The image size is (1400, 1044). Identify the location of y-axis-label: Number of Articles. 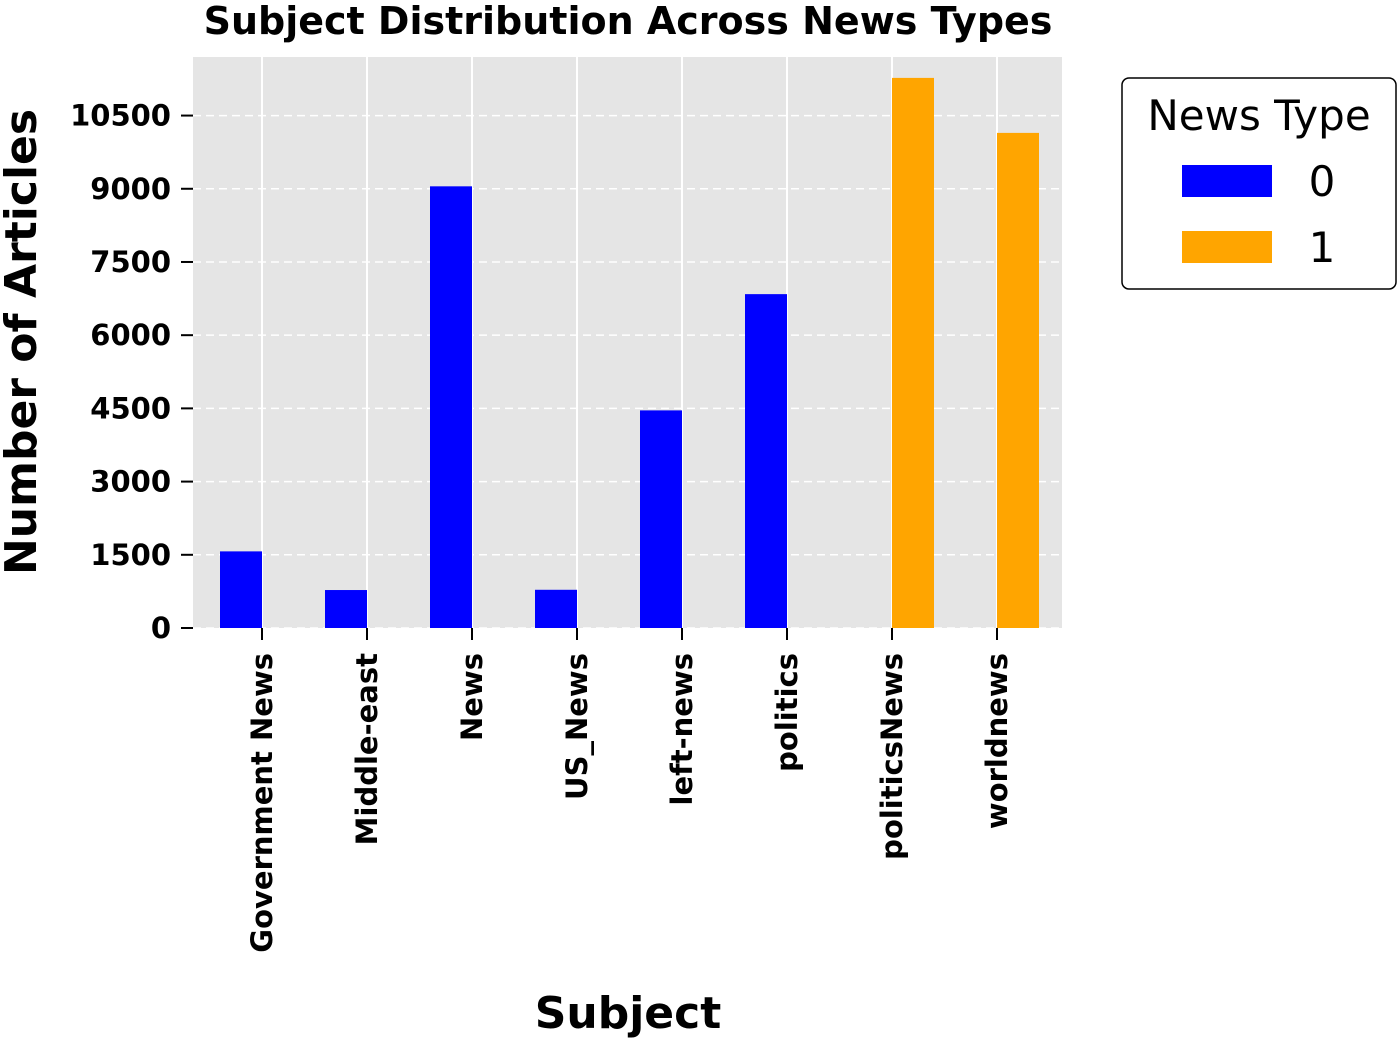
(23, 342).